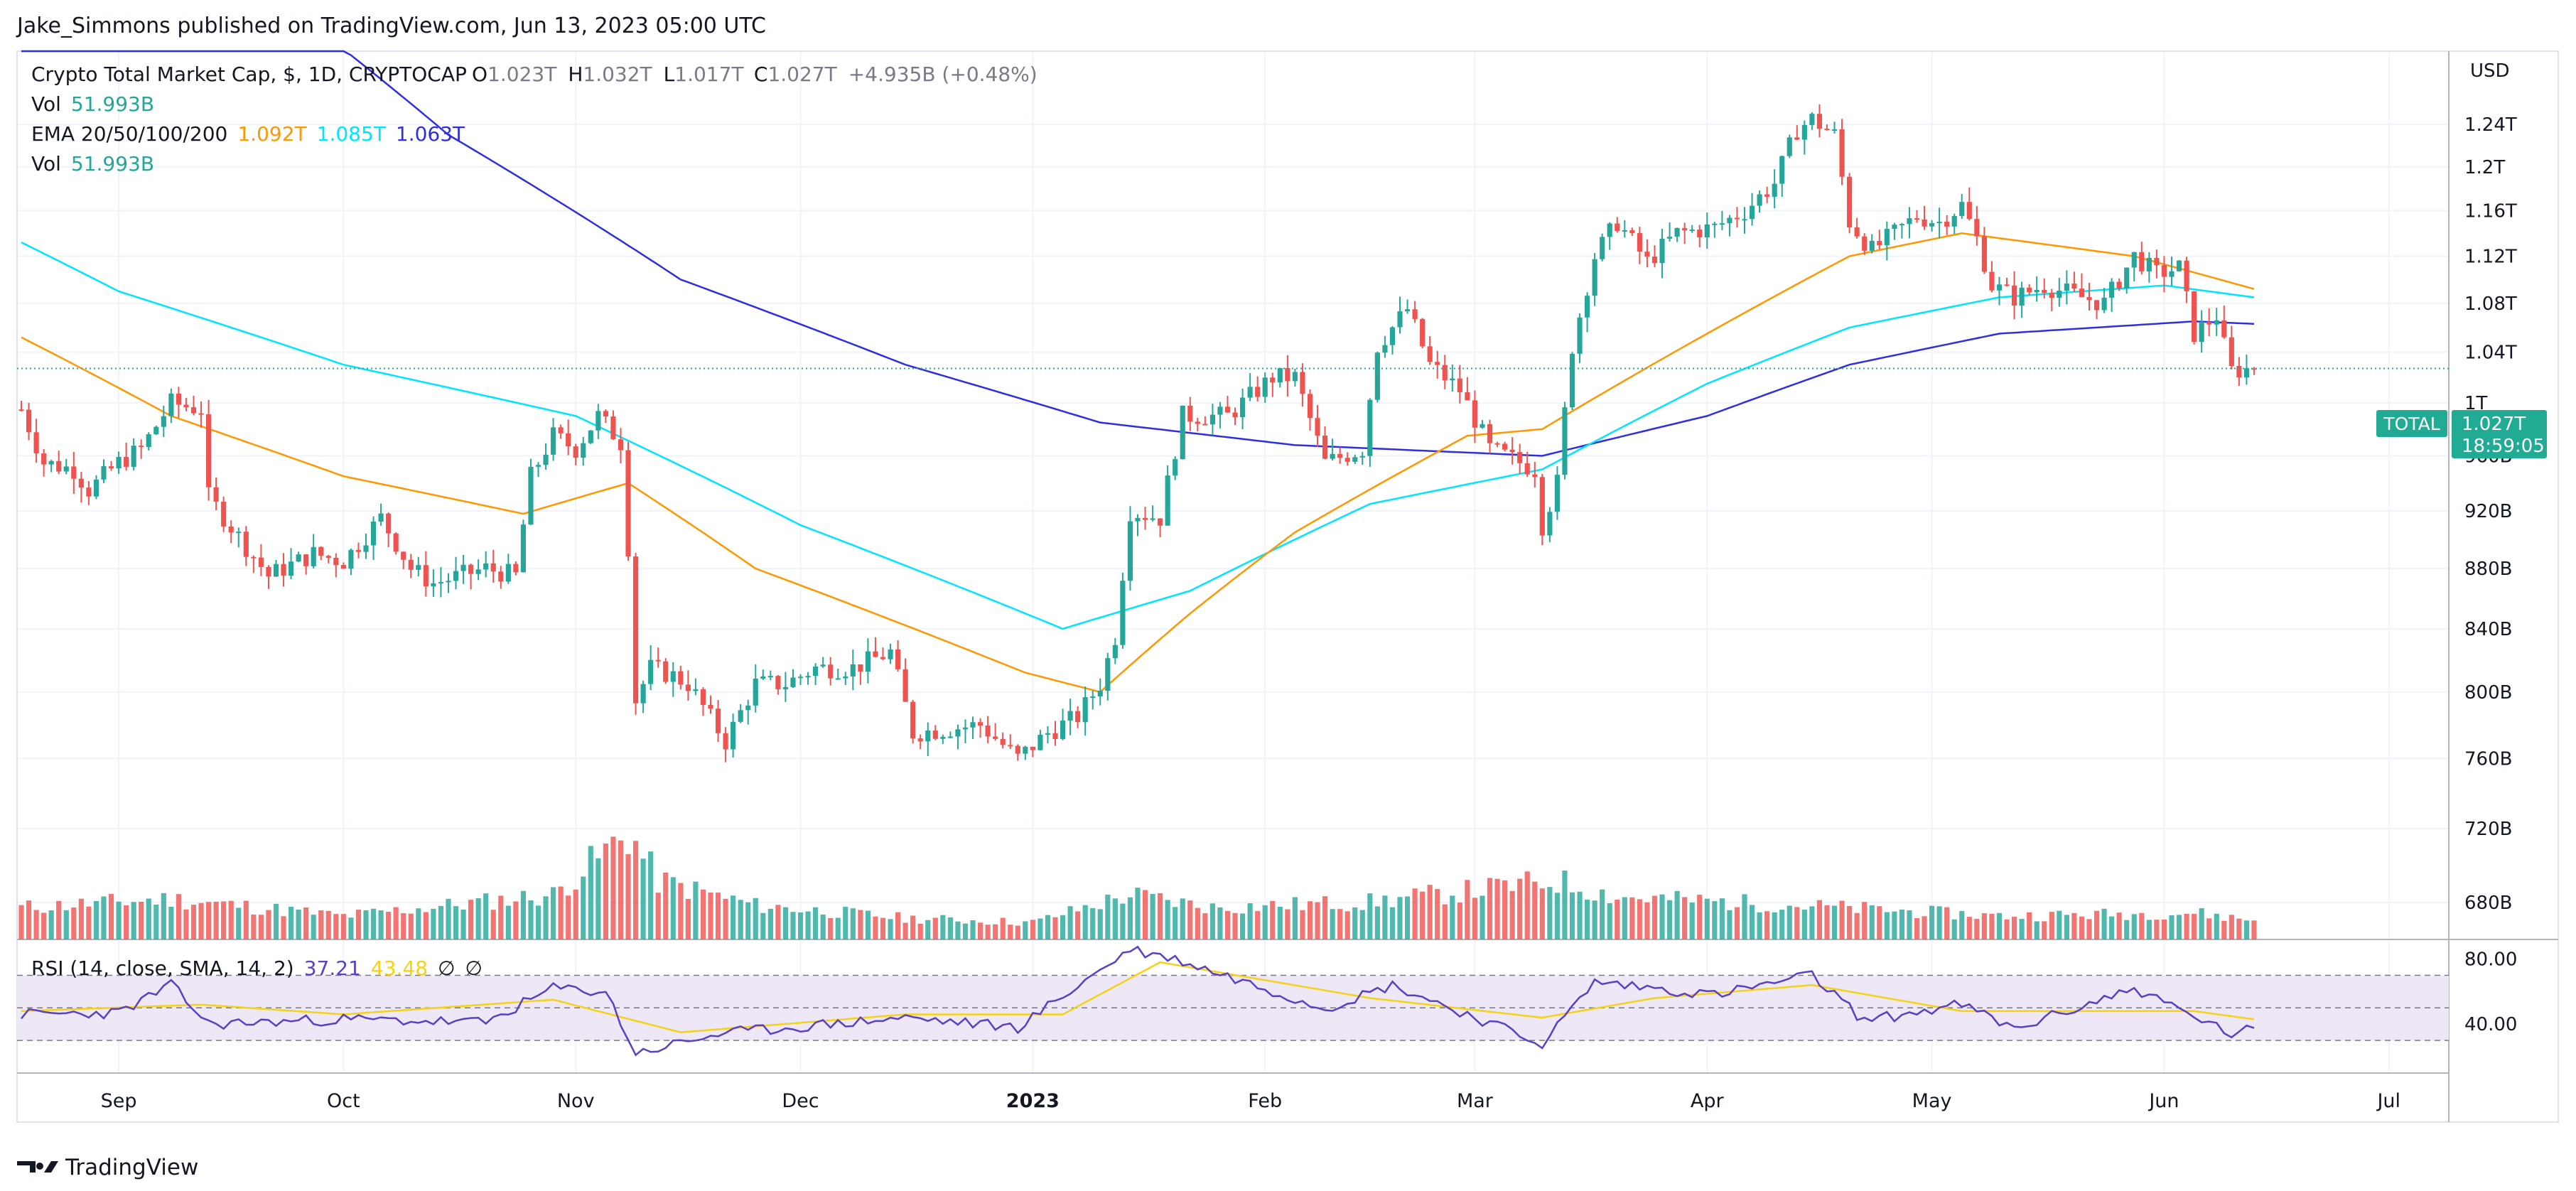  What do you see at coordinates (93, 164) in the screenshot?
I see `vol2-legend: Vol 51.993B` at bounding box center [93, 164].